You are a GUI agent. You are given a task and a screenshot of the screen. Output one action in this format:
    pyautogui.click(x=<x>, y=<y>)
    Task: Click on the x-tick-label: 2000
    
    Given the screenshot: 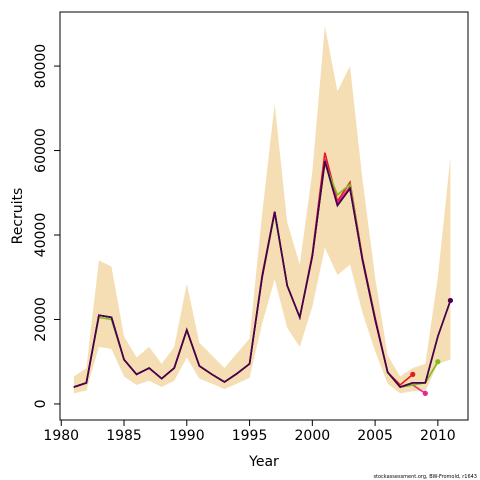 What is the action you would take?
    pyautogui.click(x=313, y=436)
    